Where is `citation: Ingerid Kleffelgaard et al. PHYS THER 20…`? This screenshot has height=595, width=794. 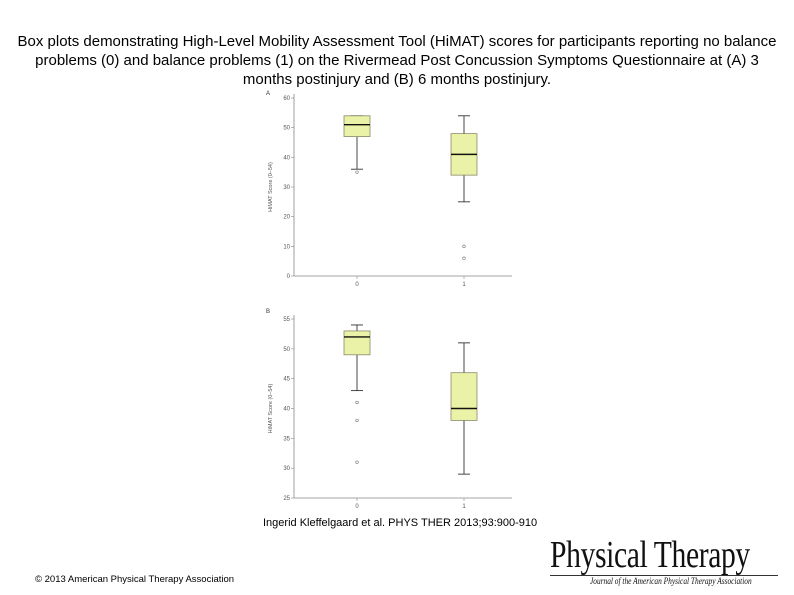 citation: Ingerid Kleffelgaard et al. PHYS THER 20… is located at coordinates (400, 523).